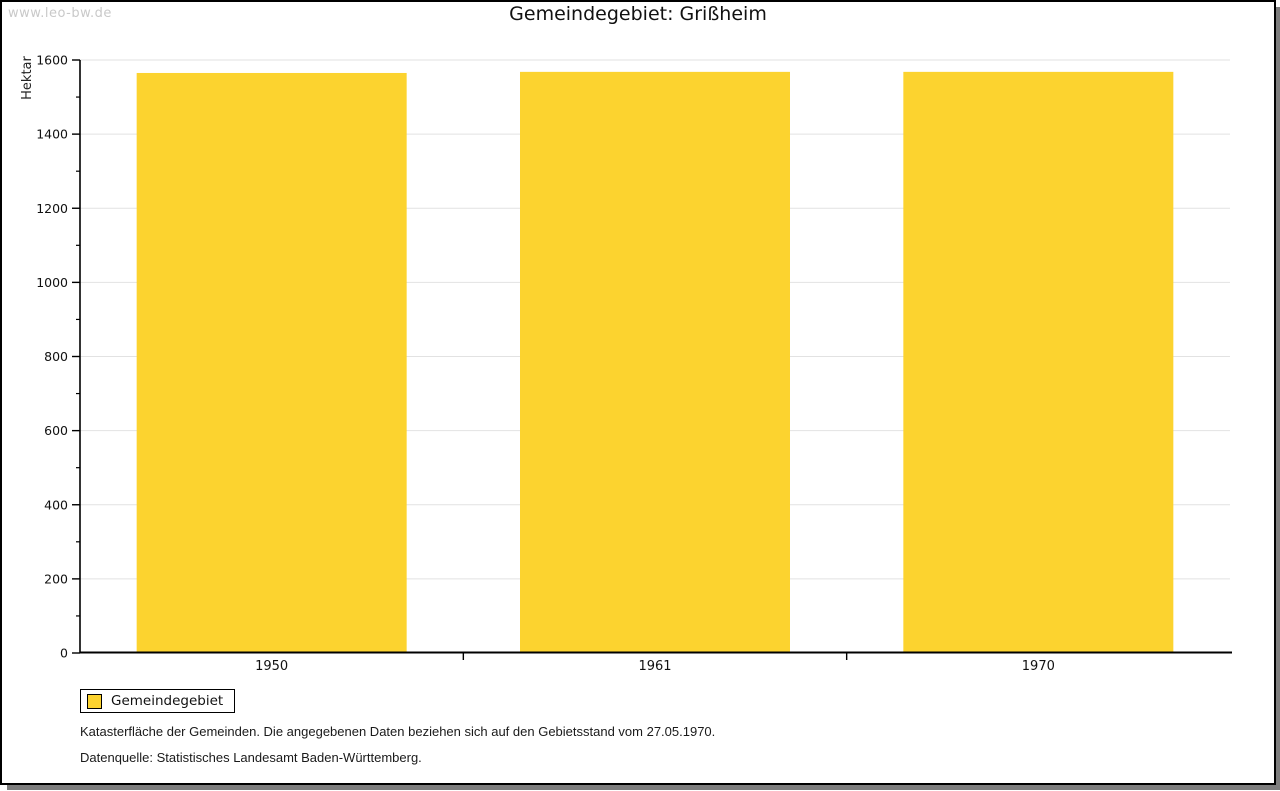 The height and width of the screenshot is (791, 1280). What do you see at coordinates (64, 653) in the screenshot?
I see `y-tick-label: 0` at bounding box center [64, 653].